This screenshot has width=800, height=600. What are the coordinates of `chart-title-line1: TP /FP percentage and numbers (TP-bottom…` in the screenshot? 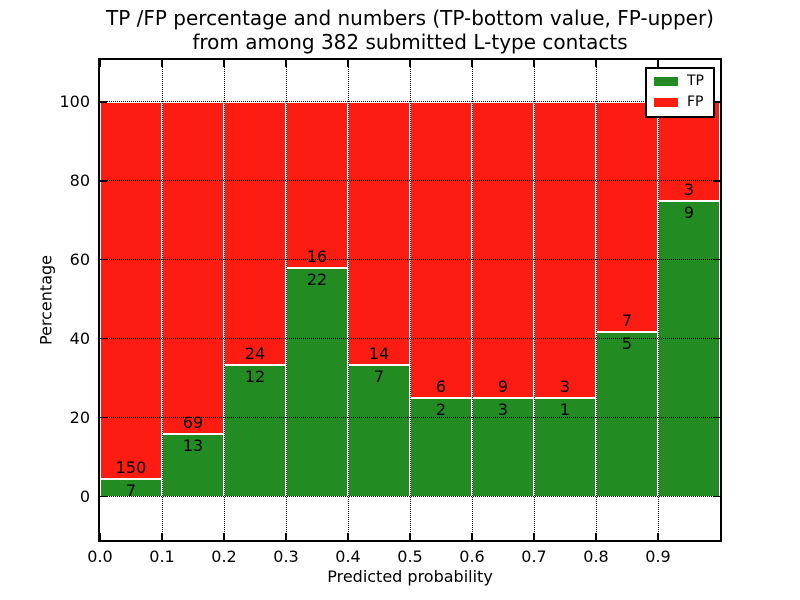 It's located at (410, 18).